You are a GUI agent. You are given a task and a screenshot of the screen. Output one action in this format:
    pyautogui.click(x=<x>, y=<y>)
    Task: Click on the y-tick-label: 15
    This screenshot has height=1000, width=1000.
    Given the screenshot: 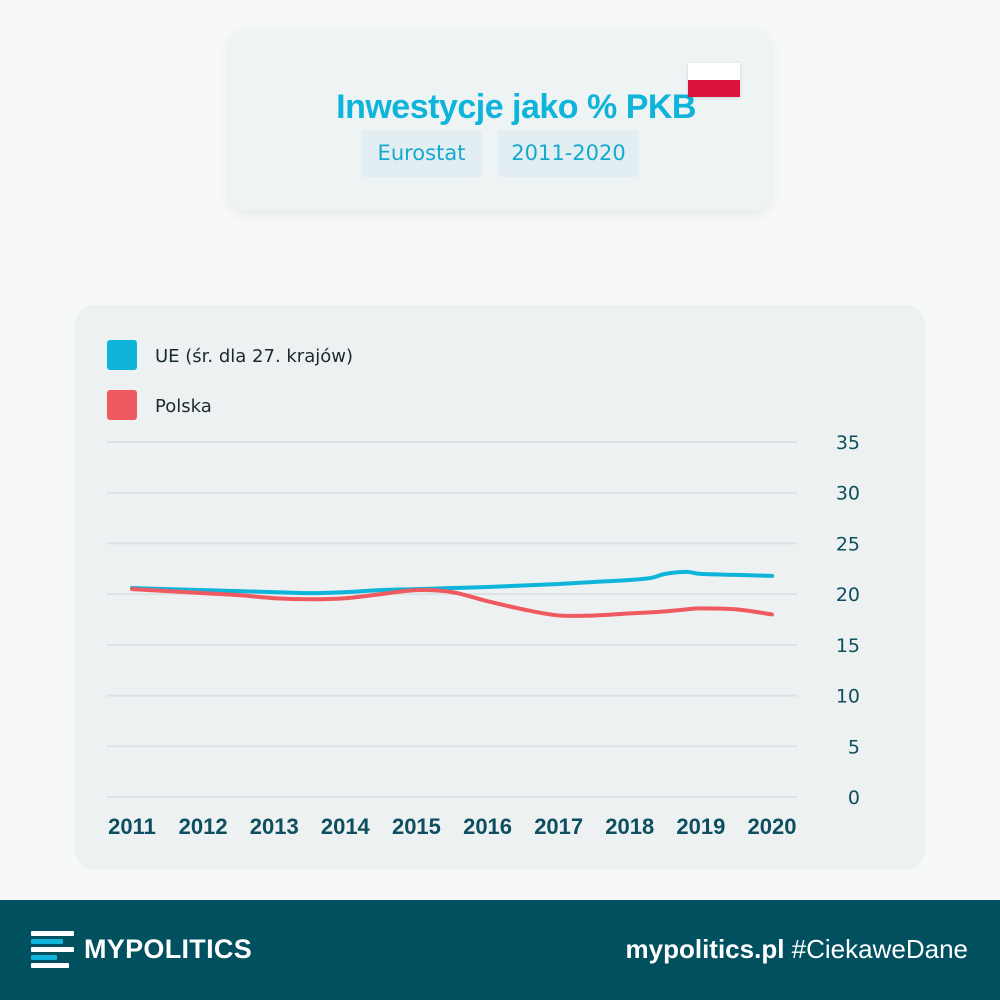 What is the action you would take?
    pyautogui.click(x=848, y=646)
    